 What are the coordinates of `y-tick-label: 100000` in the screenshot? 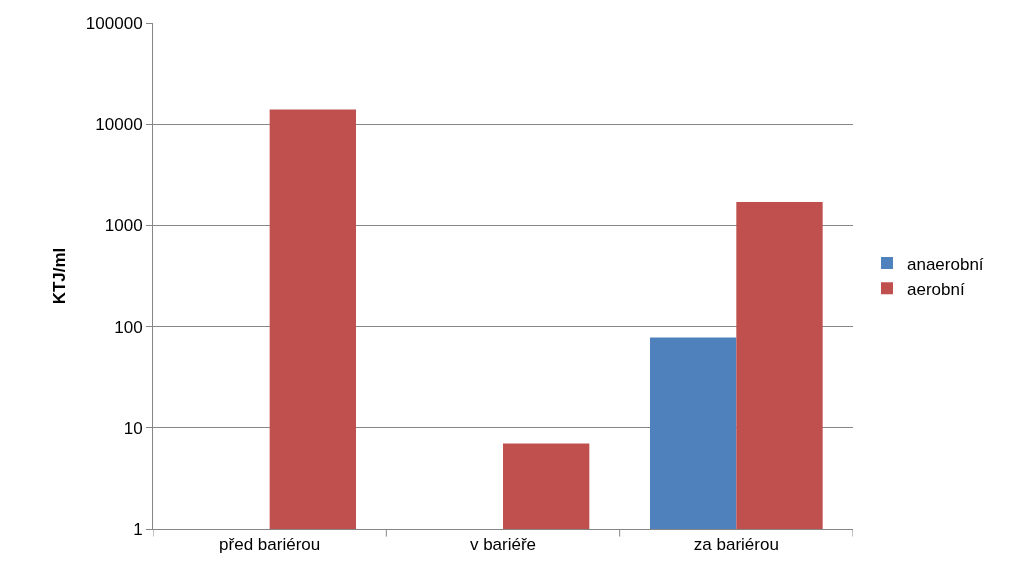 It's located at (114, 23).